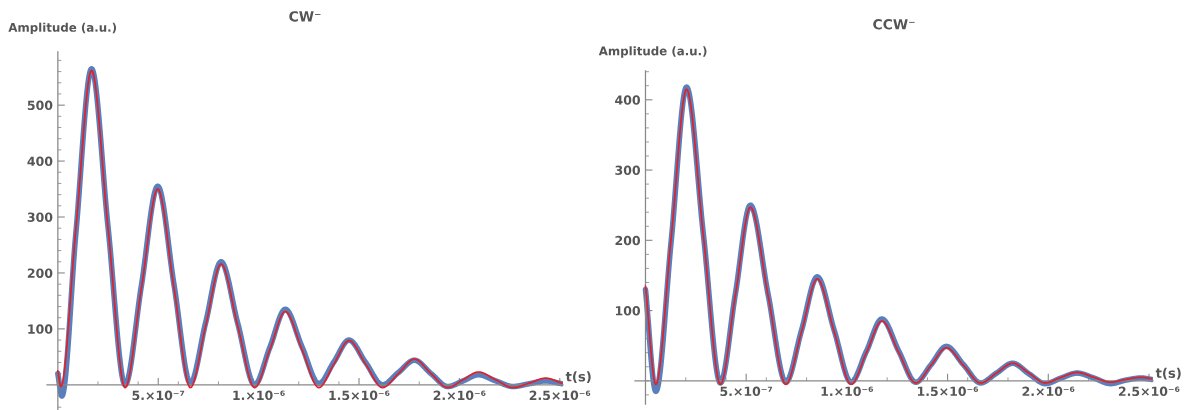  I want to click on chart-title: CW⁻, so click(305, 16).